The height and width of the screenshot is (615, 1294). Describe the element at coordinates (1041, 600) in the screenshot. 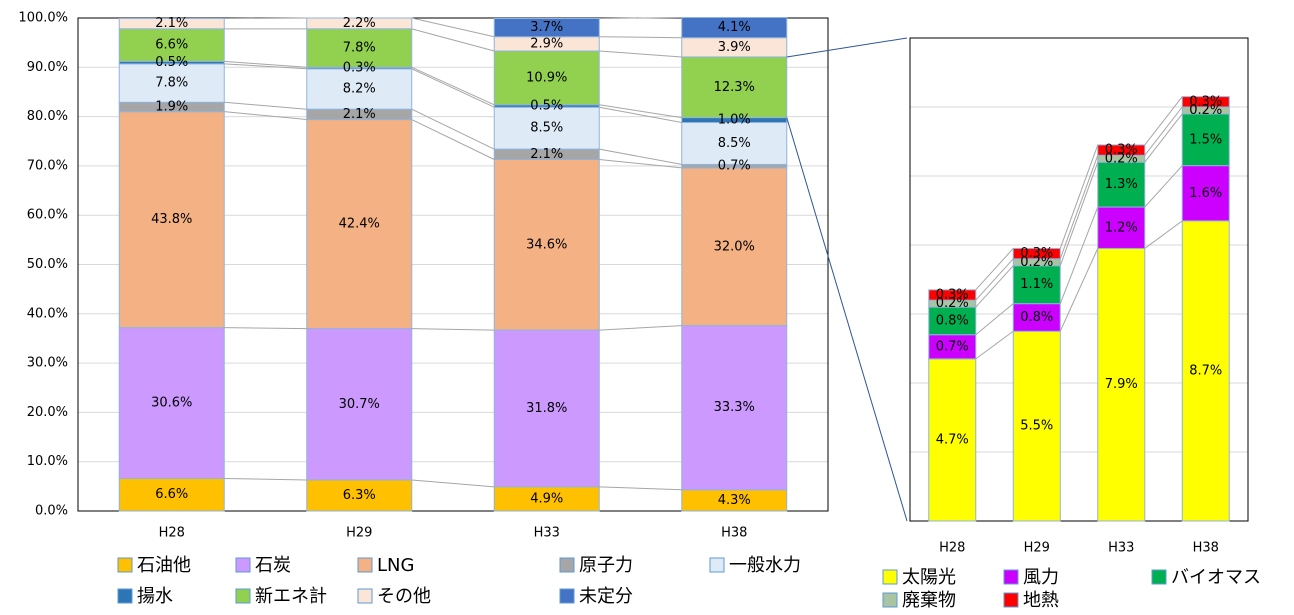

I see `legend-label: 地熱` at that location.